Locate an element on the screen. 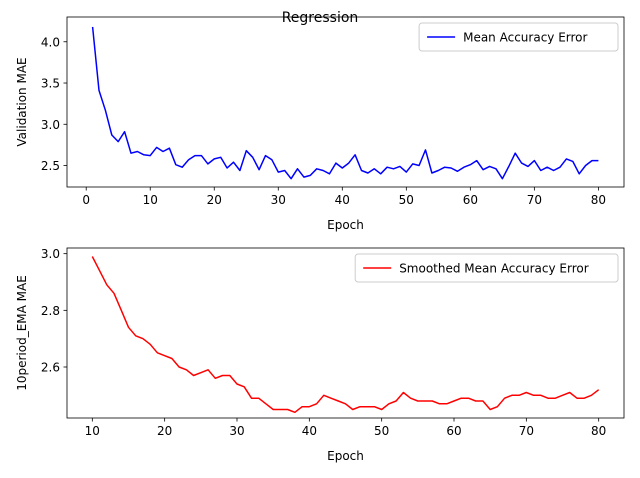 The image size is (640, 478). x-tick-label: 0 is located at coordinates (86, 200).